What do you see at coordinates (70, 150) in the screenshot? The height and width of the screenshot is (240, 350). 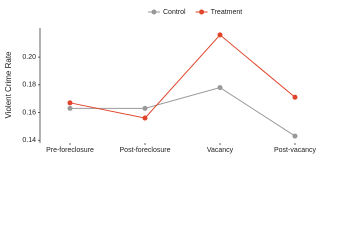 I see `x-tick-label: Pre-foreclosure` at bounding box center [70, 150].